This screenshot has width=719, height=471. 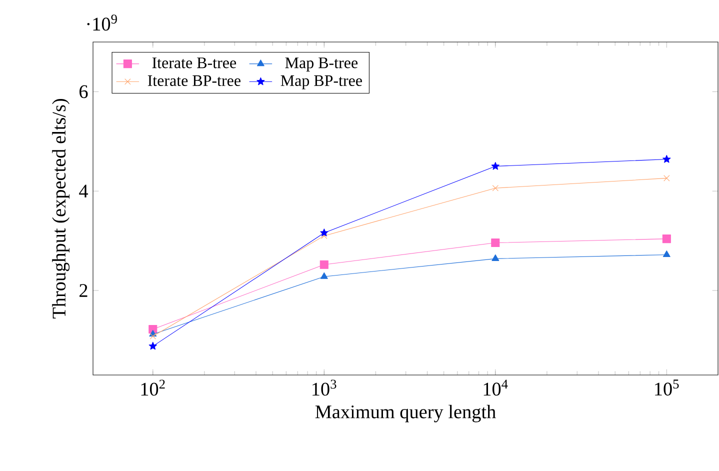 I want to click on y-tick-label: 4, so click(x=83, y=191).